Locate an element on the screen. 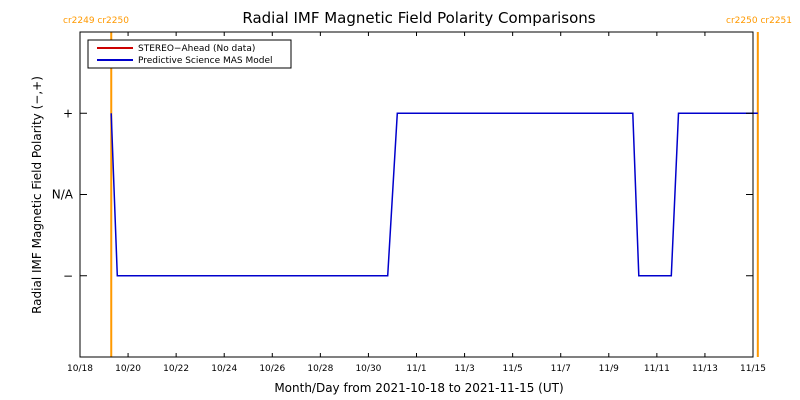  x-tick-label: 11/15 is located at coordinates (753, 369).